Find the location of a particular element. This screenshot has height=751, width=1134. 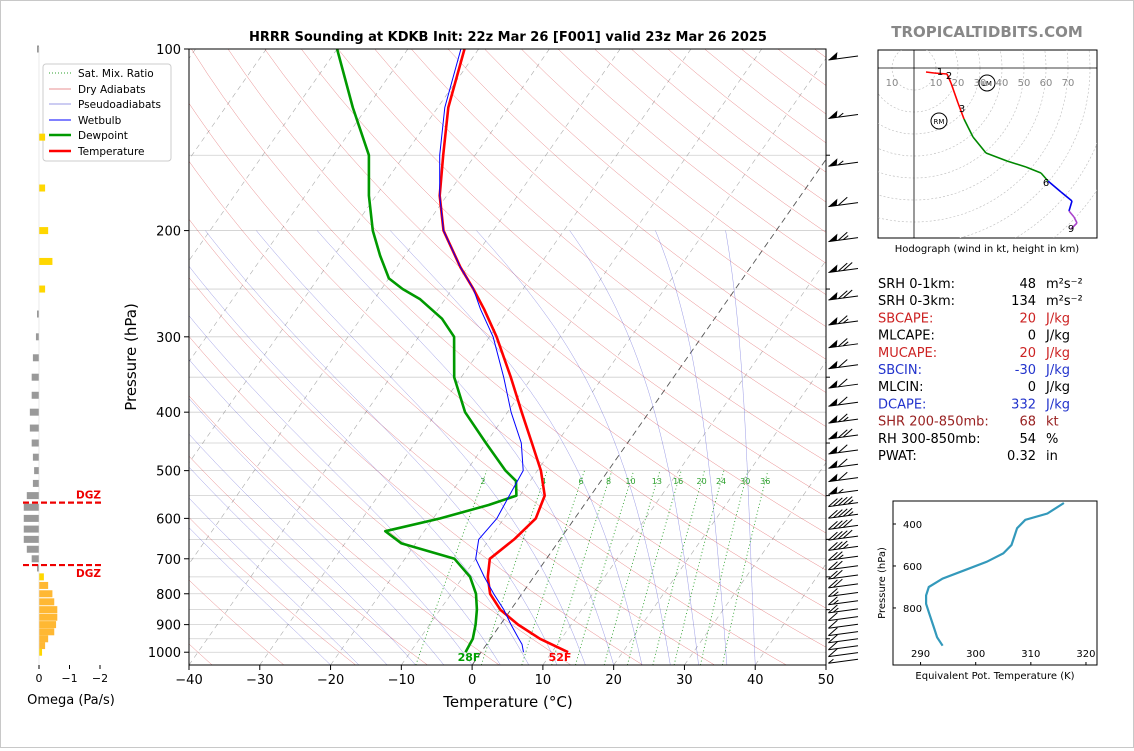

hodograph-height-label: 9 is located at coordinates (1071, 229).